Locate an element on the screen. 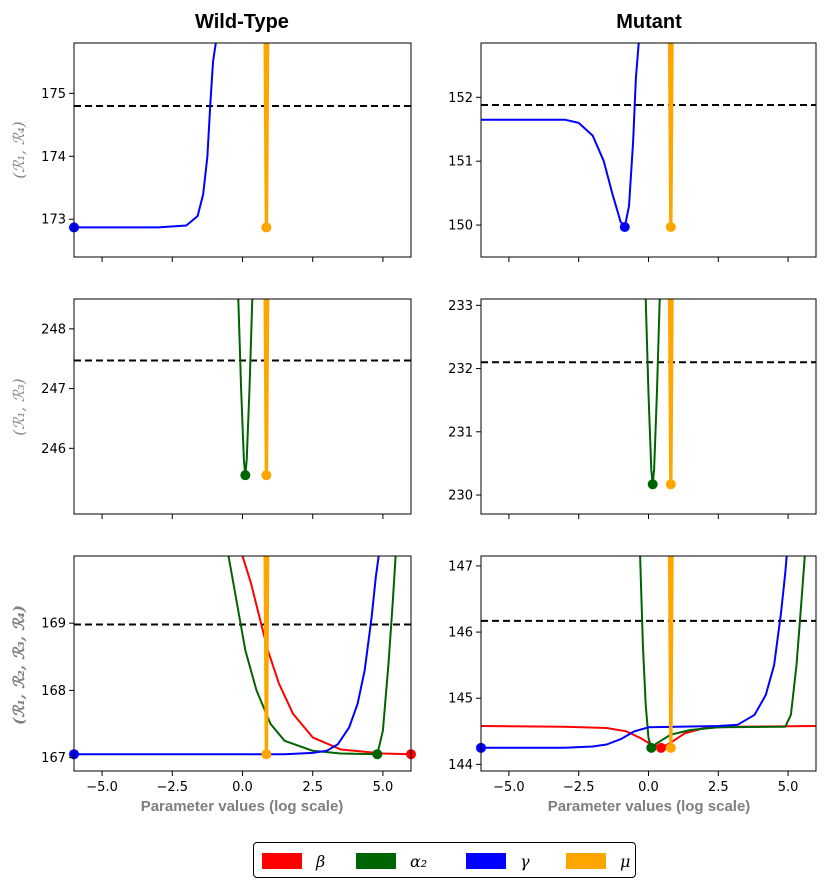 Image resolution: width=830 pixels, height=891 pixels. y-tick-label: 169 is located at coordinates (53, 624).